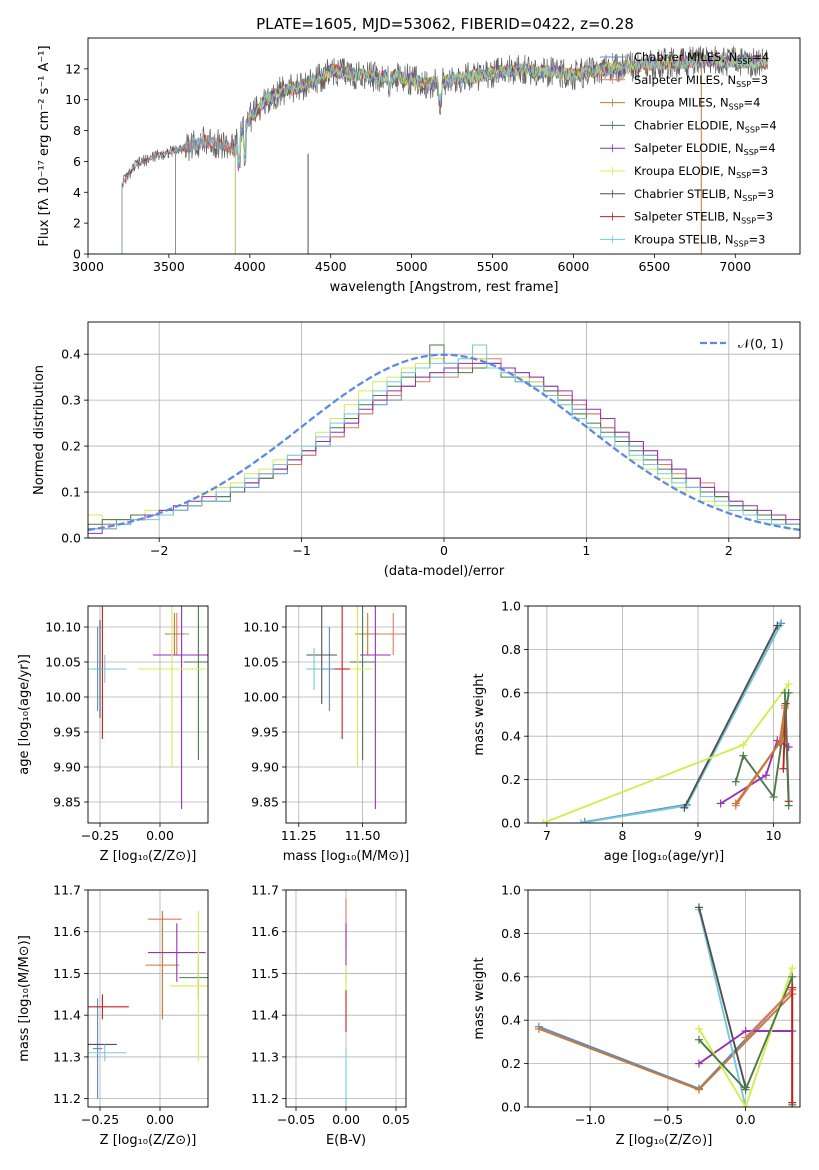 The height and width of the screenshot is (1170, 819). What do you see at coordinates (701, 58) in the screenshot?
I see `legend-label: Chabrier MILES, NSSP=4` at bounding box center [701, 58].